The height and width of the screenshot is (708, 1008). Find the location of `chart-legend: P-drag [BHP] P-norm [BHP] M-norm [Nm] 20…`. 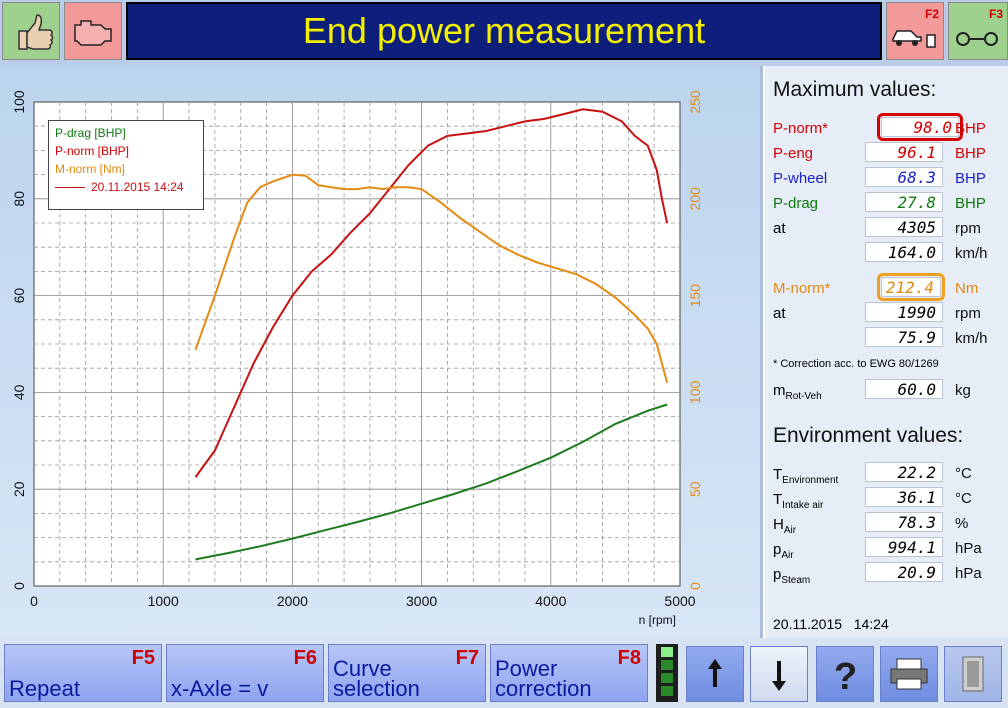

chart-legend: P-drag [BHP] P-norm [BHP] M-norm [Nm] 20… is located at coordinates (126, 165).